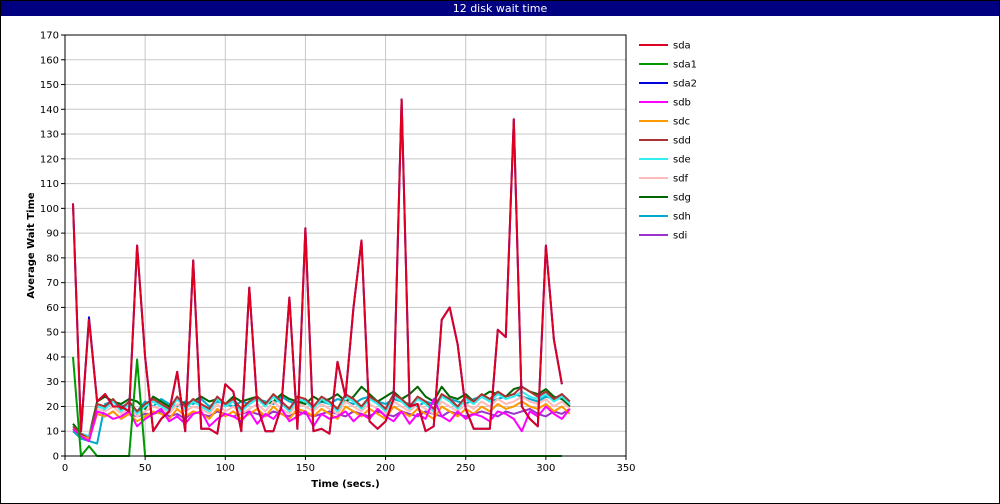 This screenshot has width=1000, height=504. Describe the element at coordinates (545, 468) in the screenshot. I see `x-tick-label: 300` at that location.